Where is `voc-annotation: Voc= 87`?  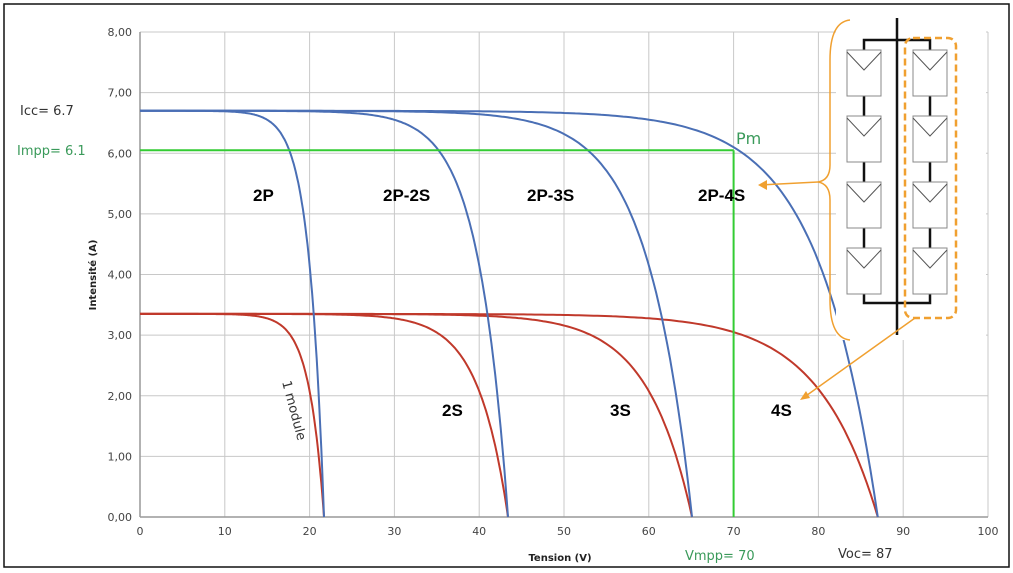
voc-annotation: Voc= 87 is located at coordinates (865, 554).